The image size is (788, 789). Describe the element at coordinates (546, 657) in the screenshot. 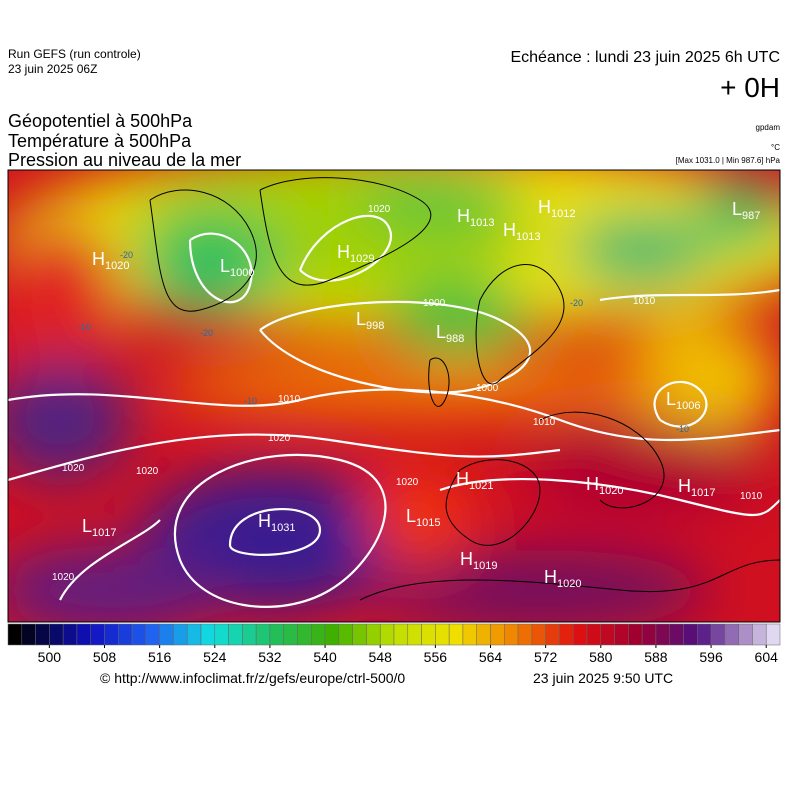

I see `colorbar-tick-label: 572` at that location.